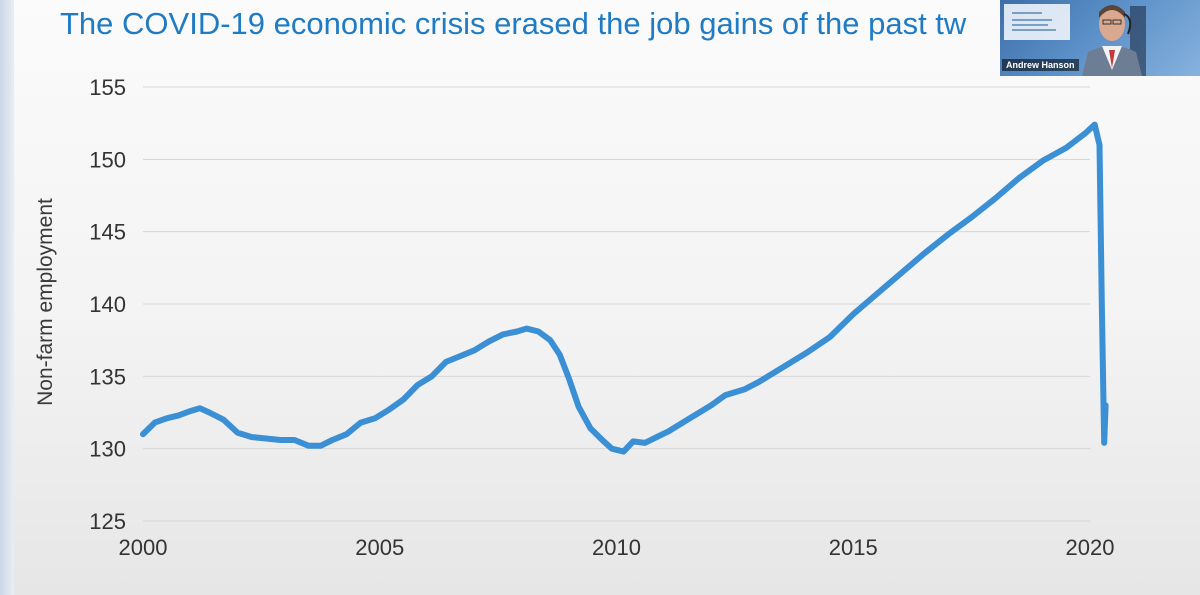 Image resolution: width=1200 pixels, height=595 pixels. I want to click on y-tick-label: 145, so click(107, 232).